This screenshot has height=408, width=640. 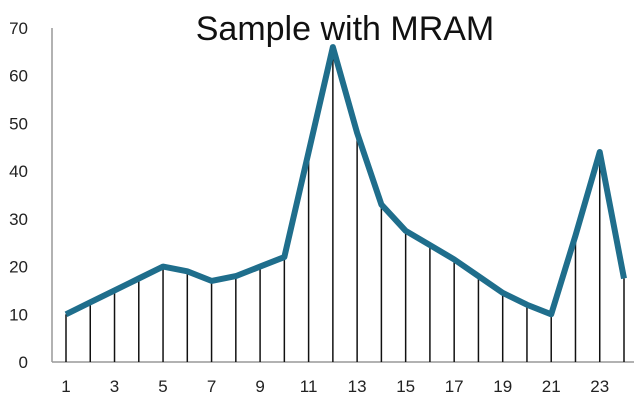 I want to click on x-tick-label: 23, so click(x=599, y=386).